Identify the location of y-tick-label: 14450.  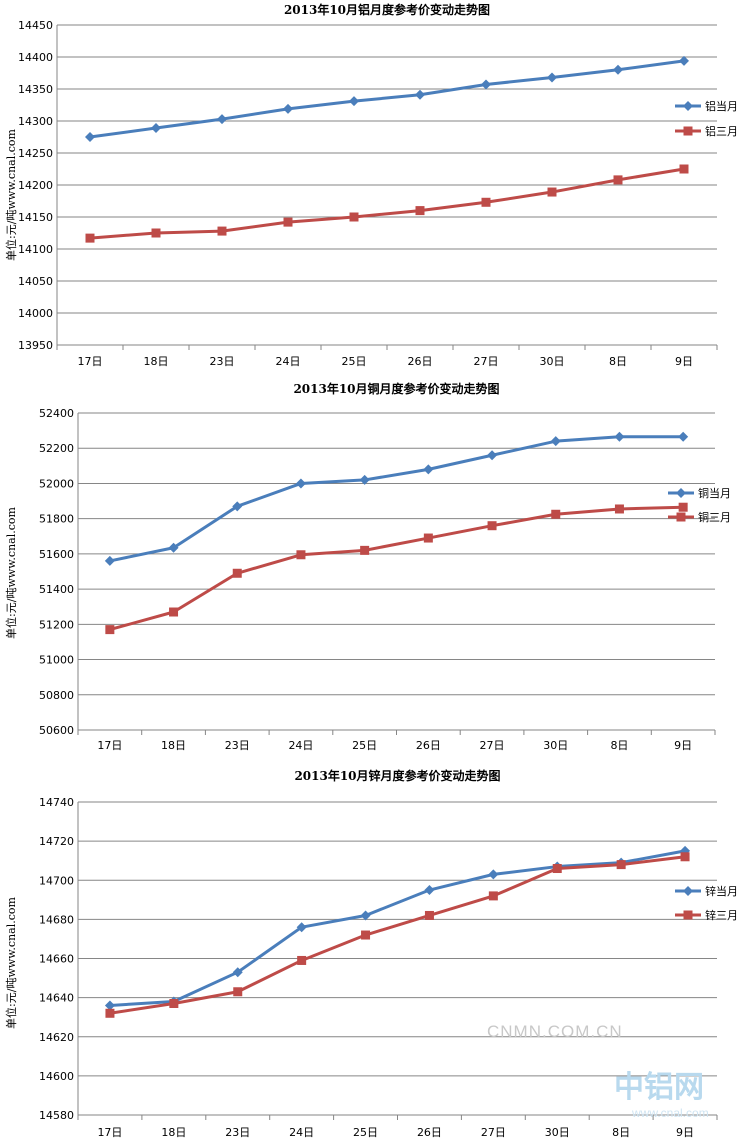
(35, 25).